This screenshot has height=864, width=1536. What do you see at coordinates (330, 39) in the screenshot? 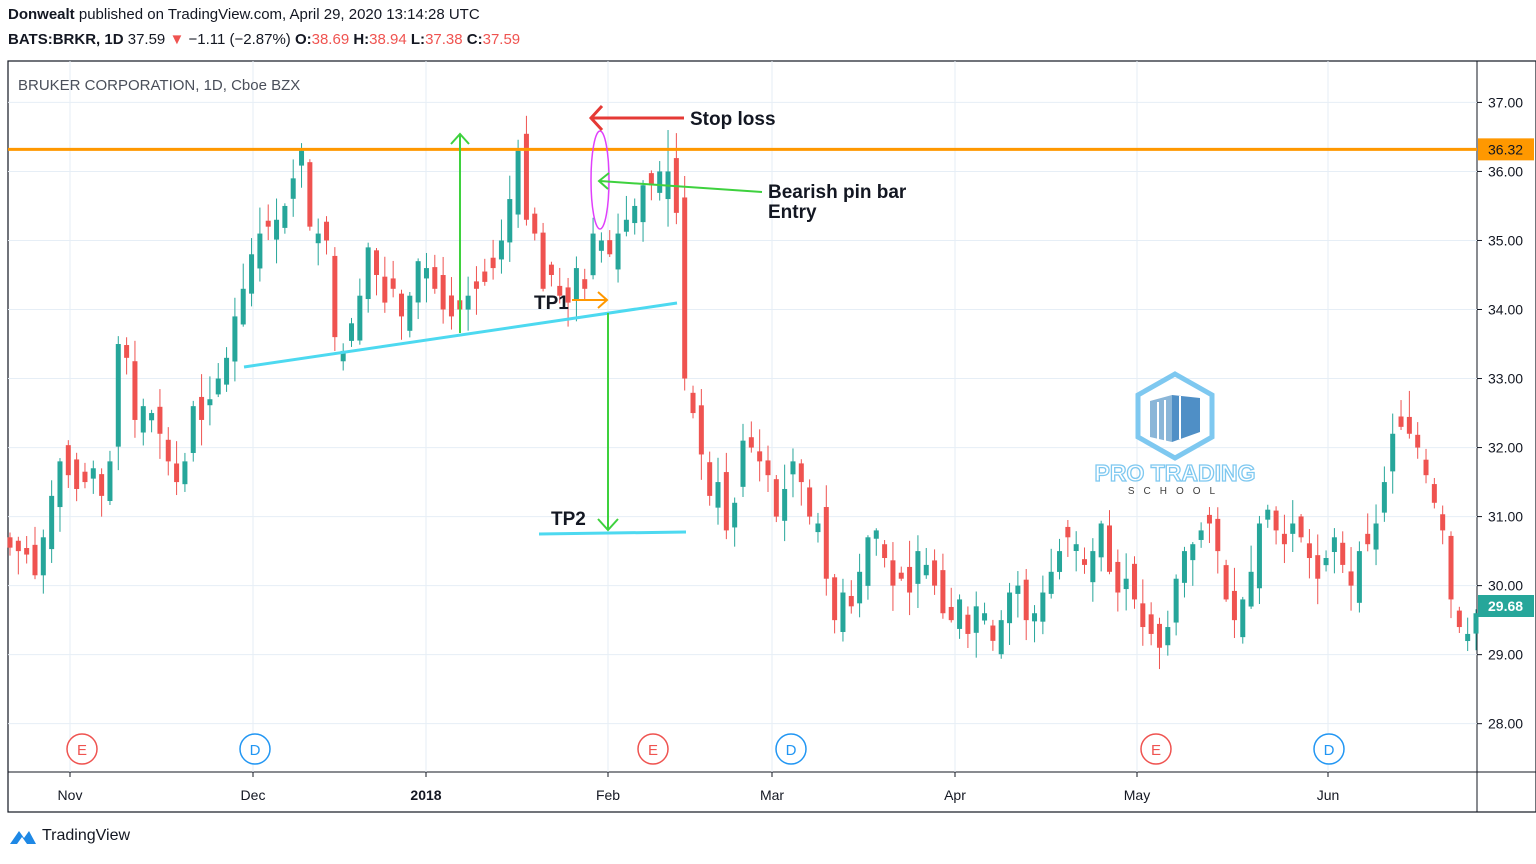
I see `open-value: 38.69` at bounding box center [330, 39].